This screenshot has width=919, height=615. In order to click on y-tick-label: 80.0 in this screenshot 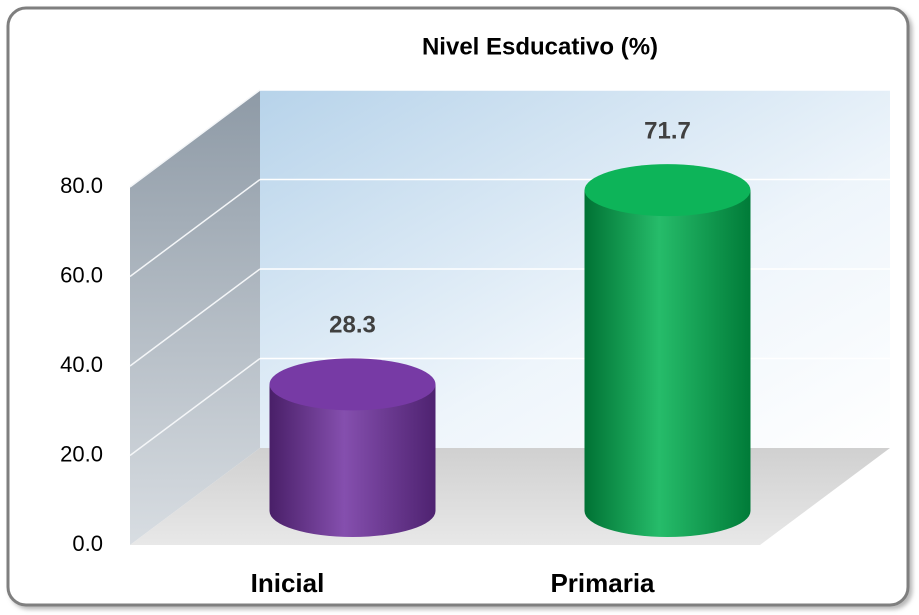, I will do `click(81, 185)`.